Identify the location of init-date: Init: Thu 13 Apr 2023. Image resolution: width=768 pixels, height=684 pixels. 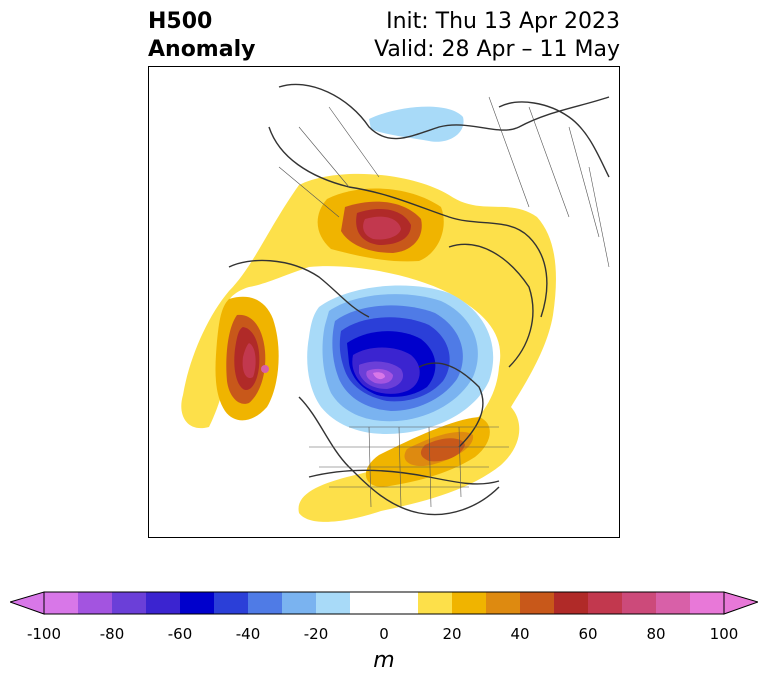
(503, 21).